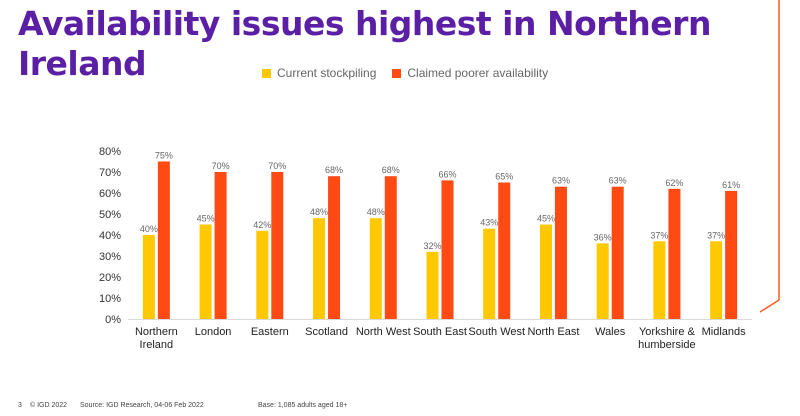 Image resolution: width=800 pixels, height=416 pixels. Describe the element at coordinates (110, 194) in the screenshot. I see `y-tick-label: 60%` at that location.